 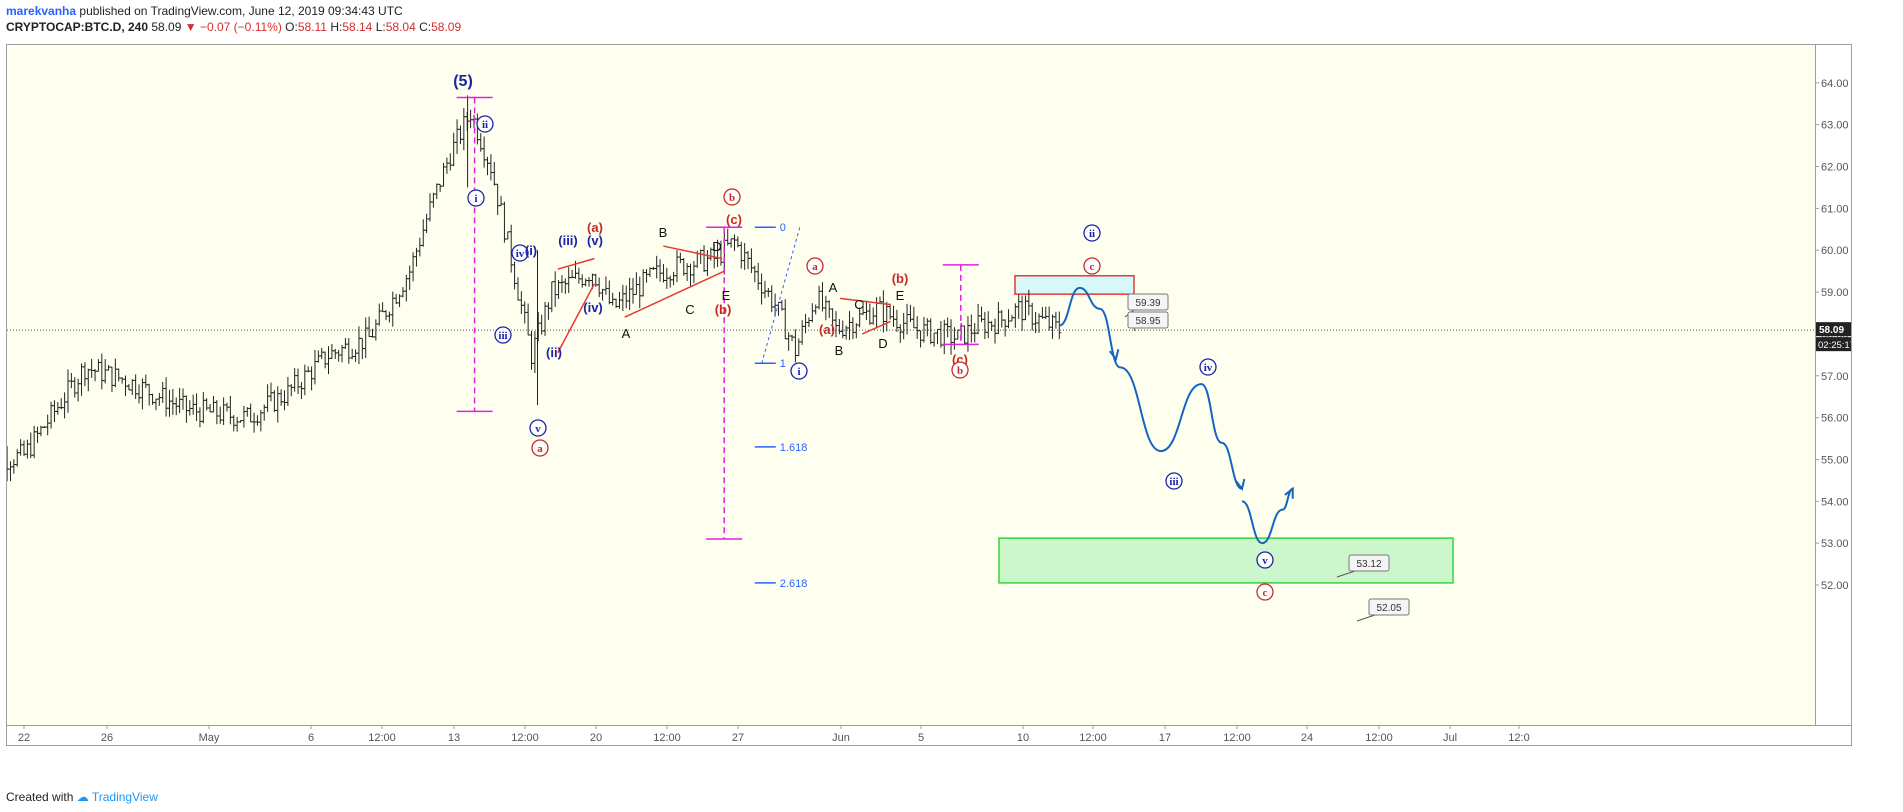 I want to click on wave-label-text: (c), so click(x=734, y=219).